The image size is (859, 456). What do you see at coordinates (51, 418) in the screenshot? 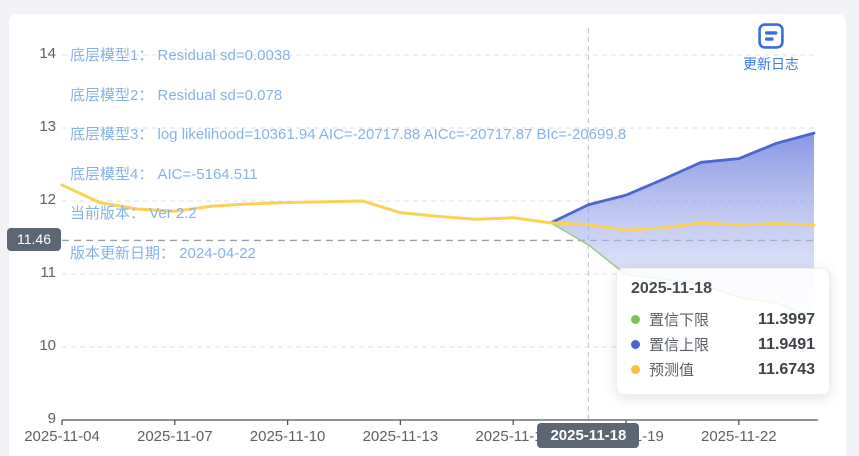
I see `y-axis-label: 9` at bounding box center [51, 418].